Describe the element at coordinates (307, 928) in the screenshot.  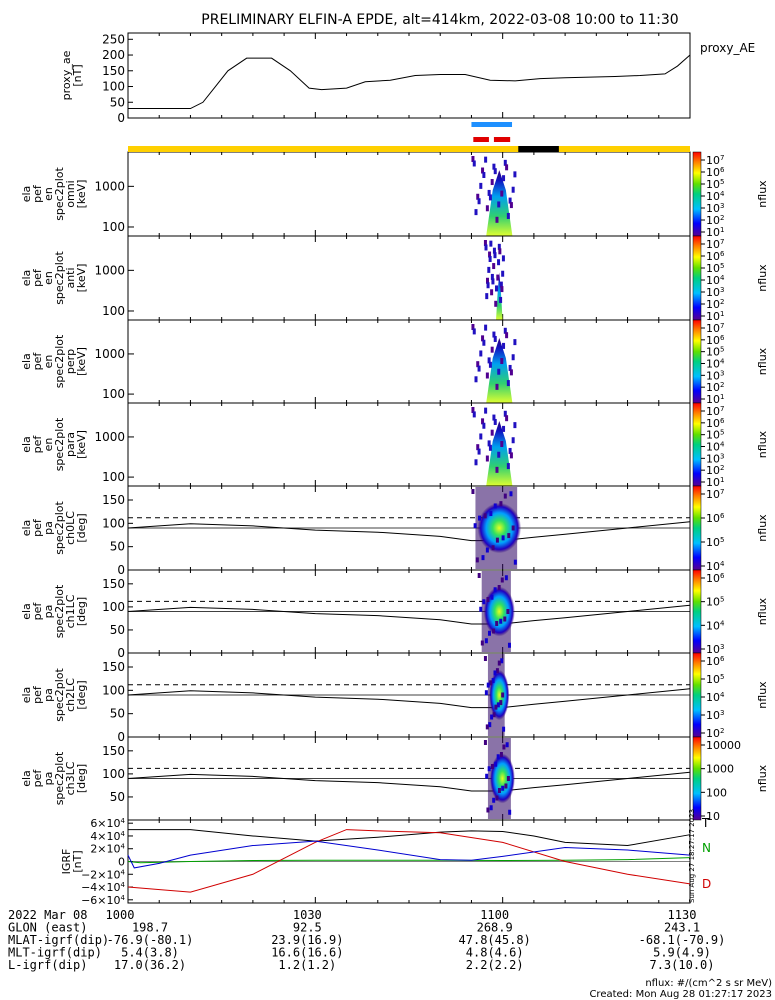
I see `footer-cell: 92.5` at that location.